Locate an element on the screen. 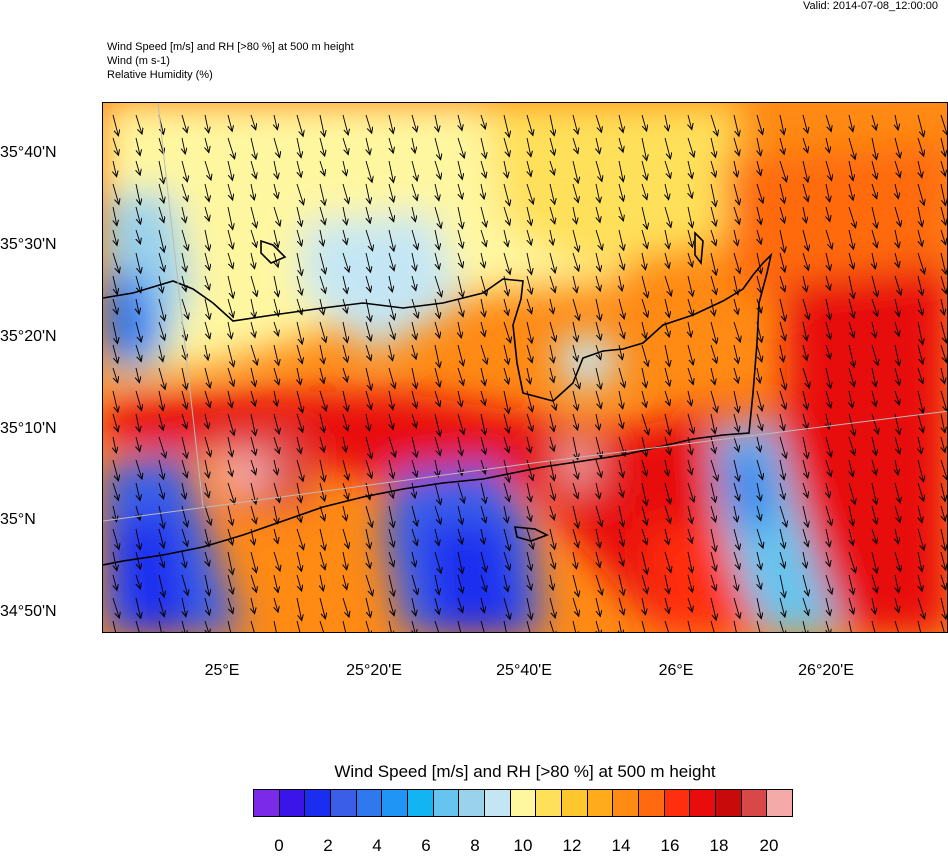 The height and width of the screenshot is (856, 948). lat-label-35-40: 35°40'N is located at coordinates (28, 152).